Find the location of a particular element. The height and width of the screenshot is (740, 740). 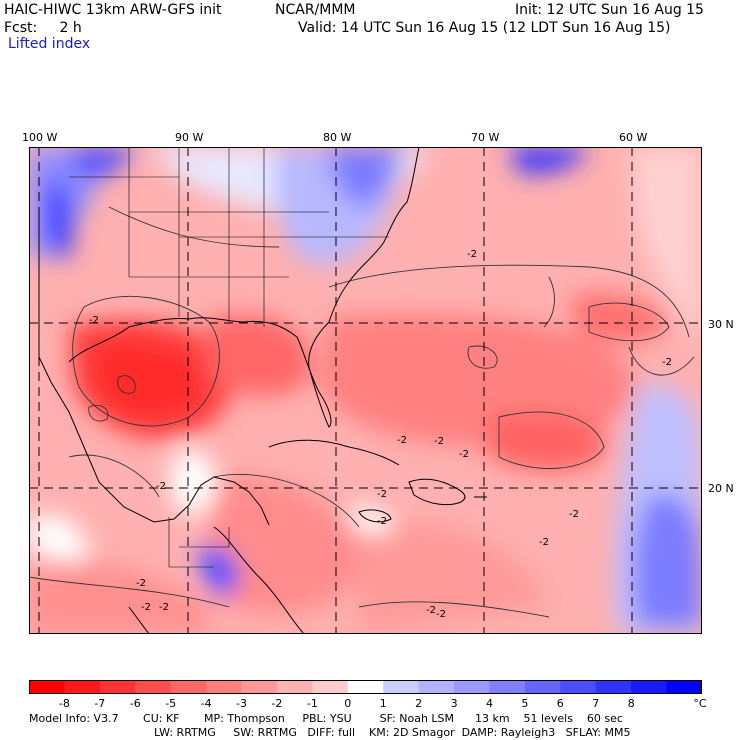

colorbar-label: 0 is located at coordinates (348, 703).